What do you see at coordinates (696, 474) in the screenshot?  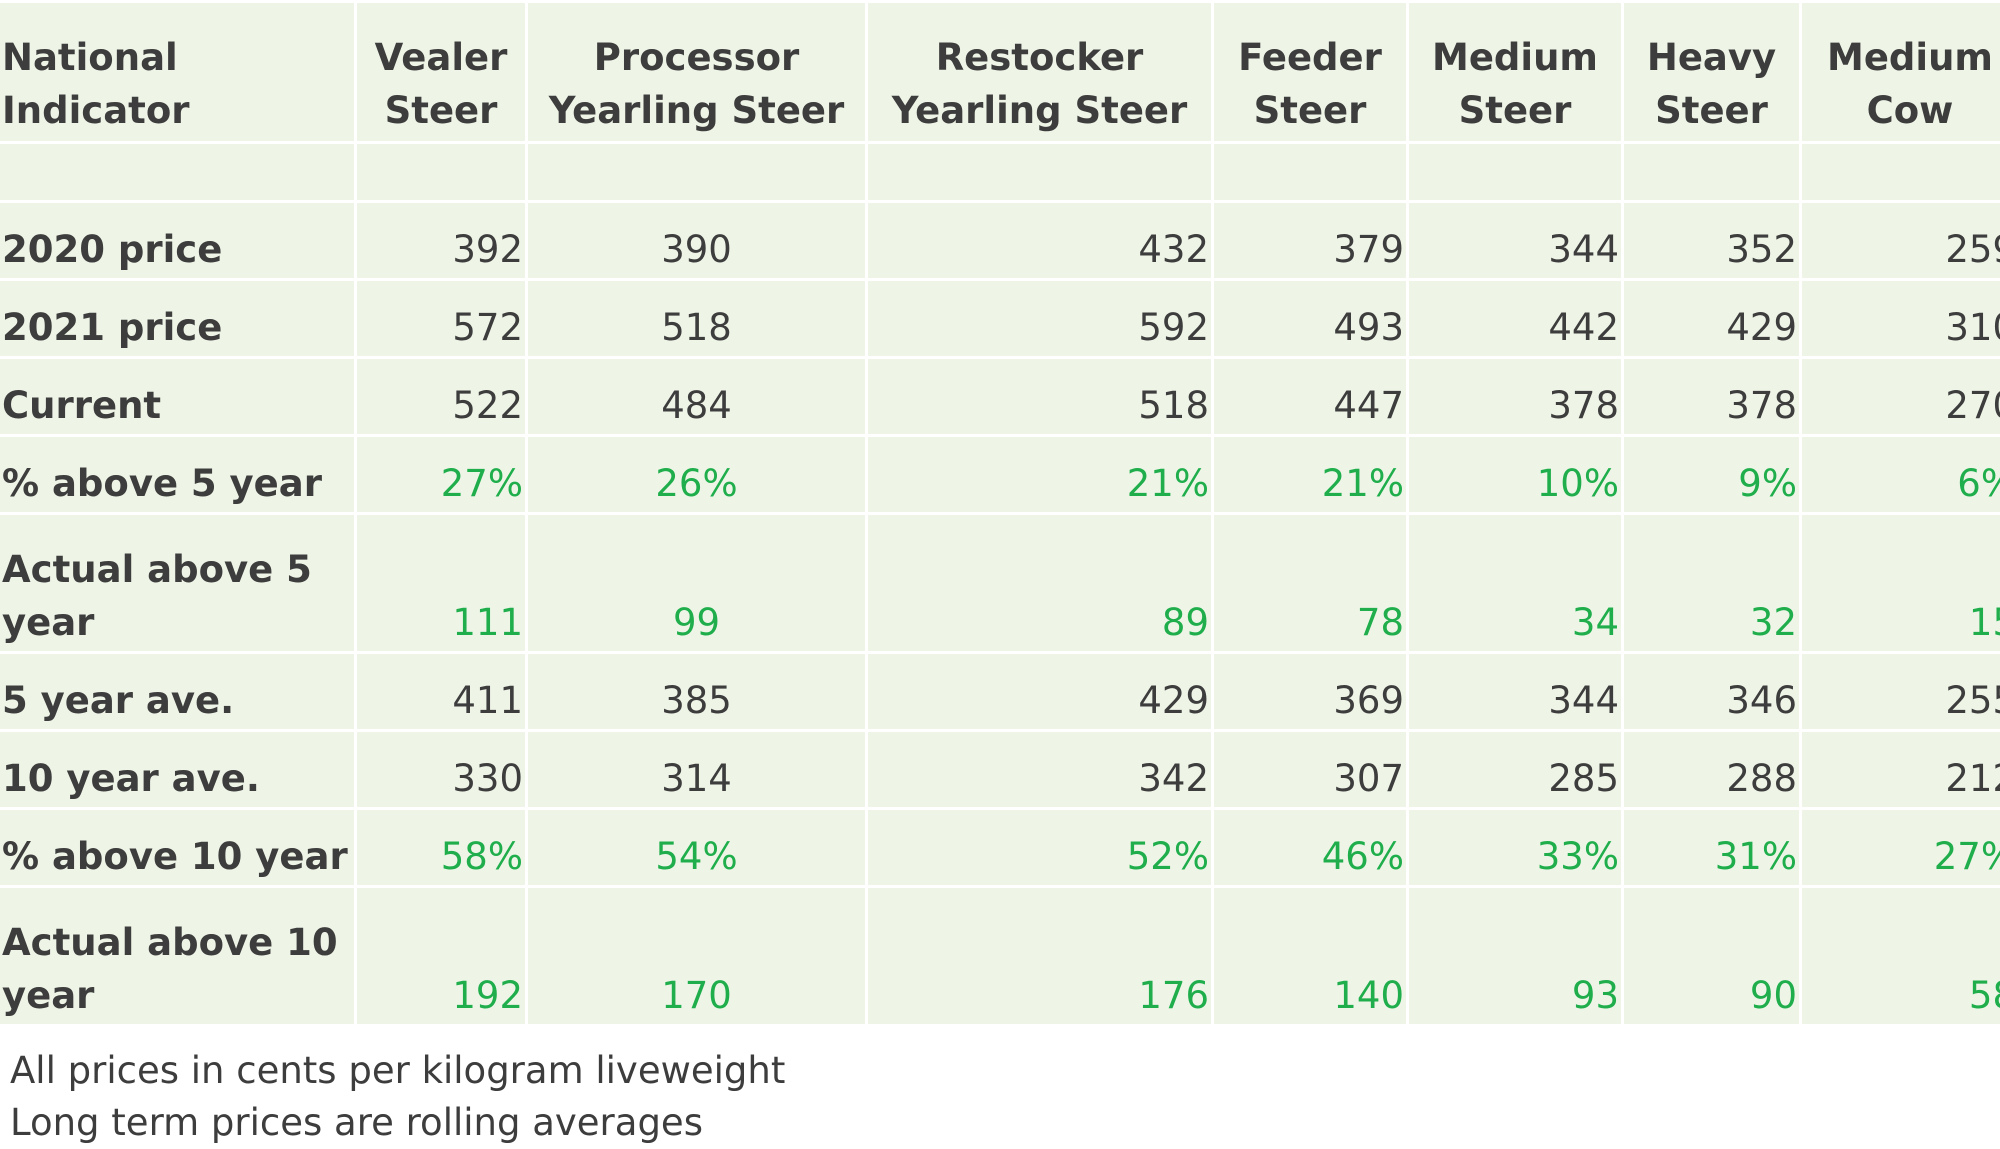 I see `table-cell: 26%` at bounding box center [696, 474].